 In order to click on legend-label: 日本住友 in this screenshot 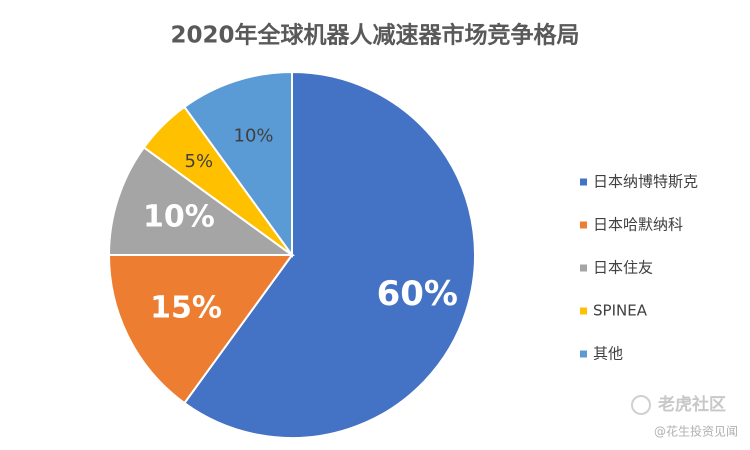, I will do `click(623, 268)`.